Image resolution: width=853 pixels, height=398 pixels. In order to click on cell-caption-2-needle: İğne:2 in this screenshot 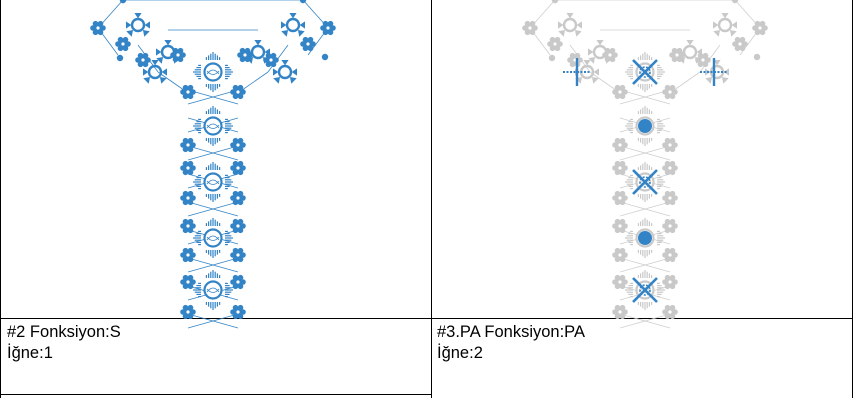, I will do `click(460, 353)`.